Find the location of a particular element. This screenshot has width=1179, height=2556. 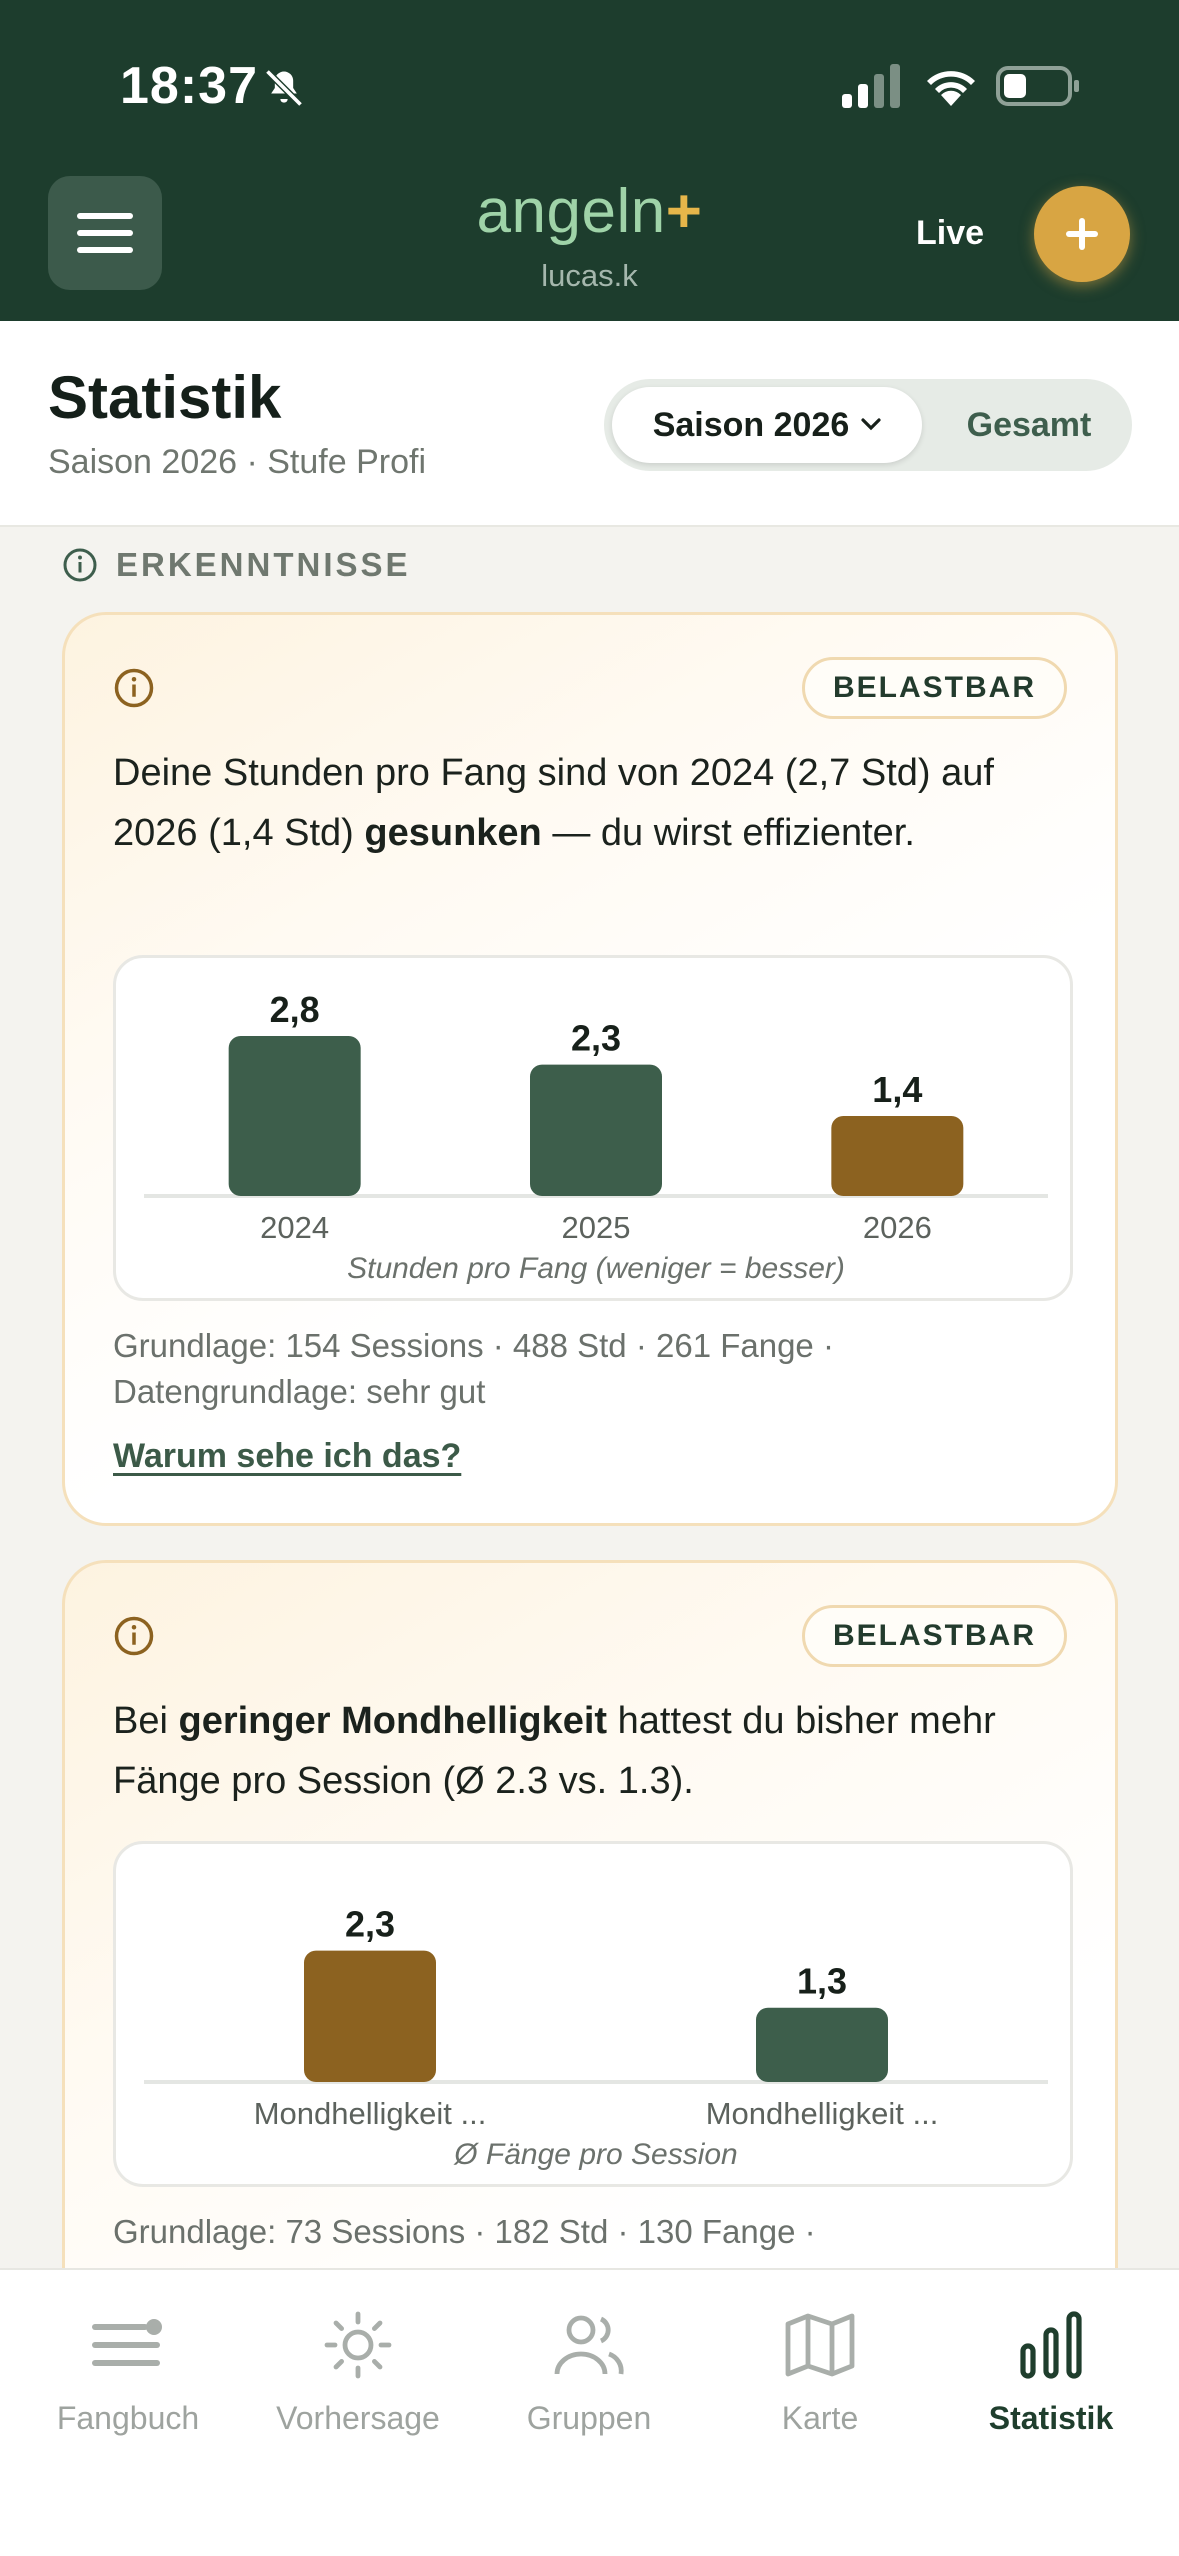

chart-category-label: 2024 is located at coordinates (294, 1227).